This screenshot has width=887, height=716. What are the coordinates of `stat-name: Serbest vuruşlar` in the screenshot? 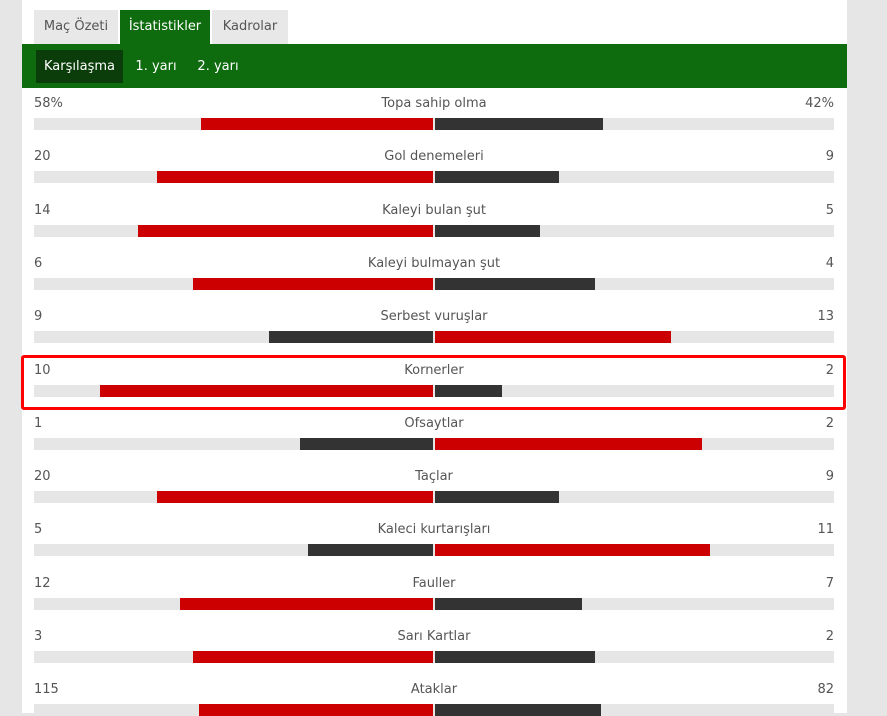 It's located at (434, 317).